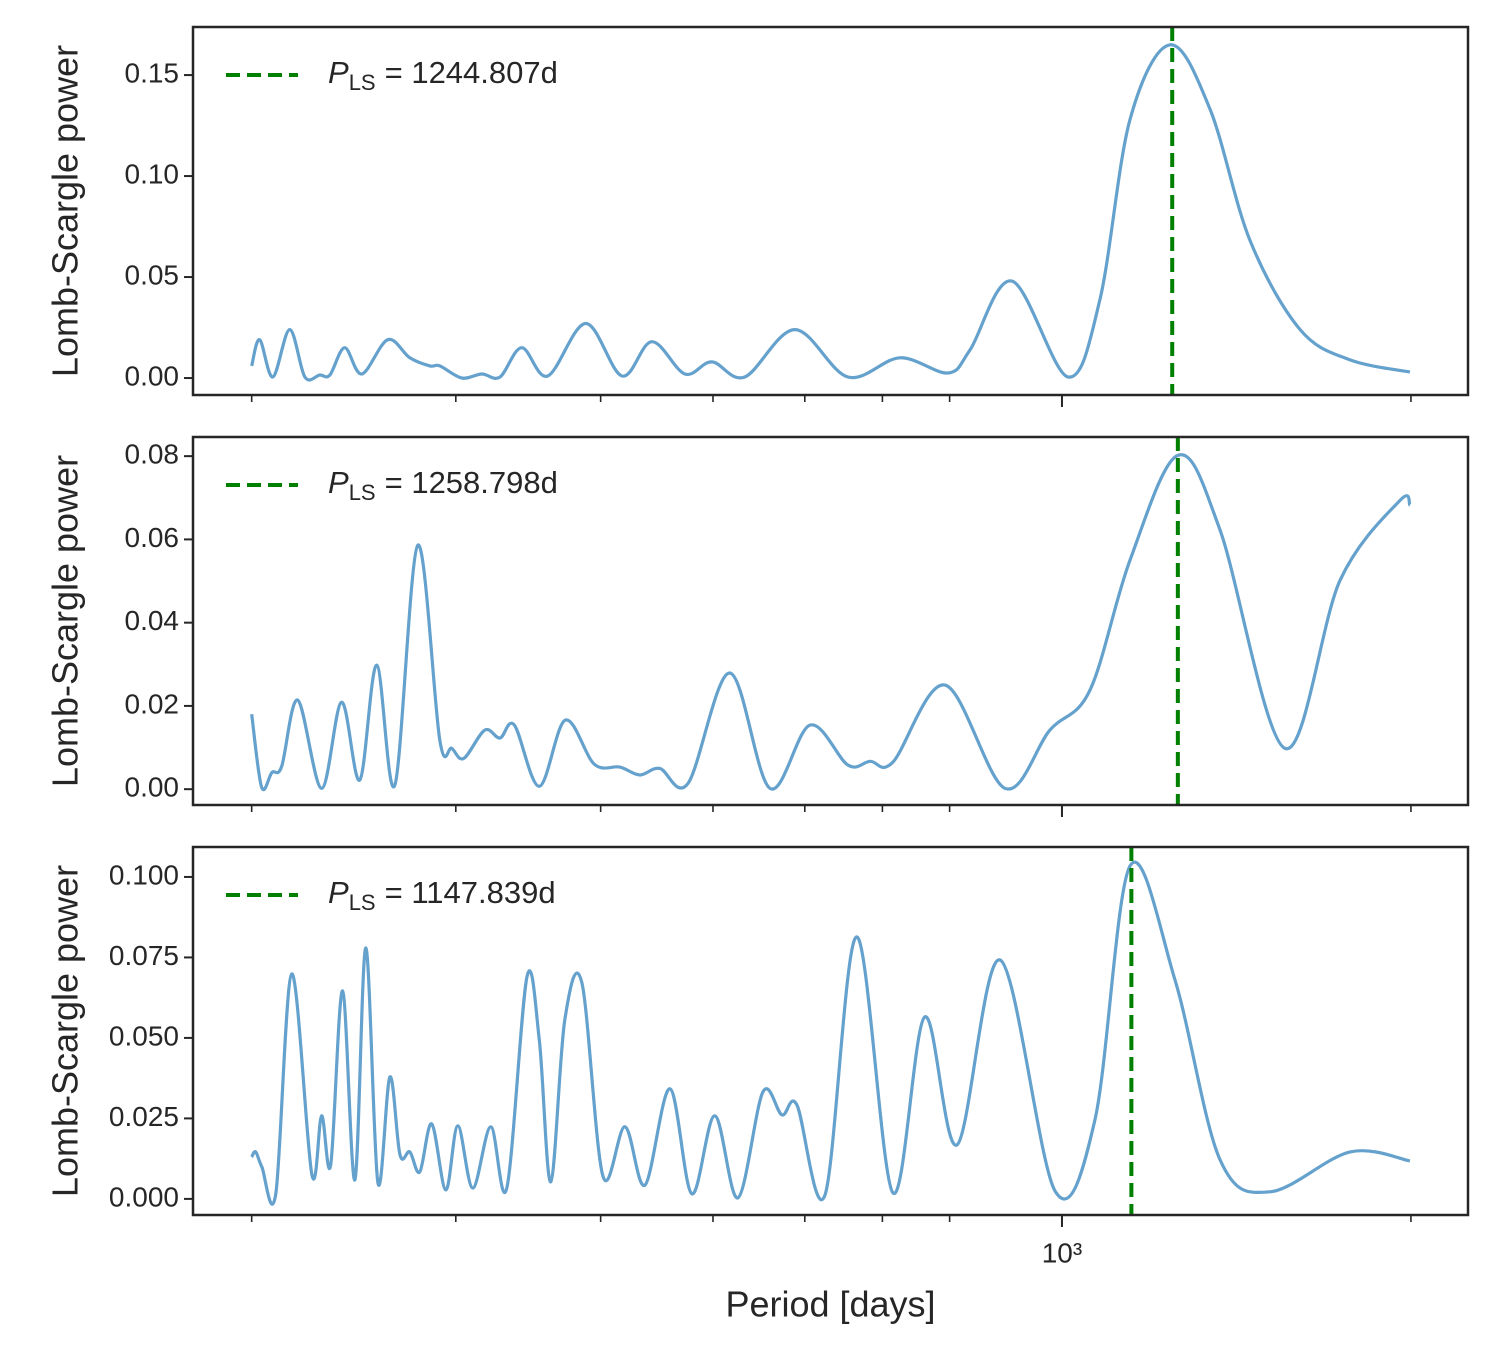 This screenshot has width=1495, height=1359. Describe the element at coordinates (144, 955) in the screenshot. I see `y-tick-label: 0.075` at that location.